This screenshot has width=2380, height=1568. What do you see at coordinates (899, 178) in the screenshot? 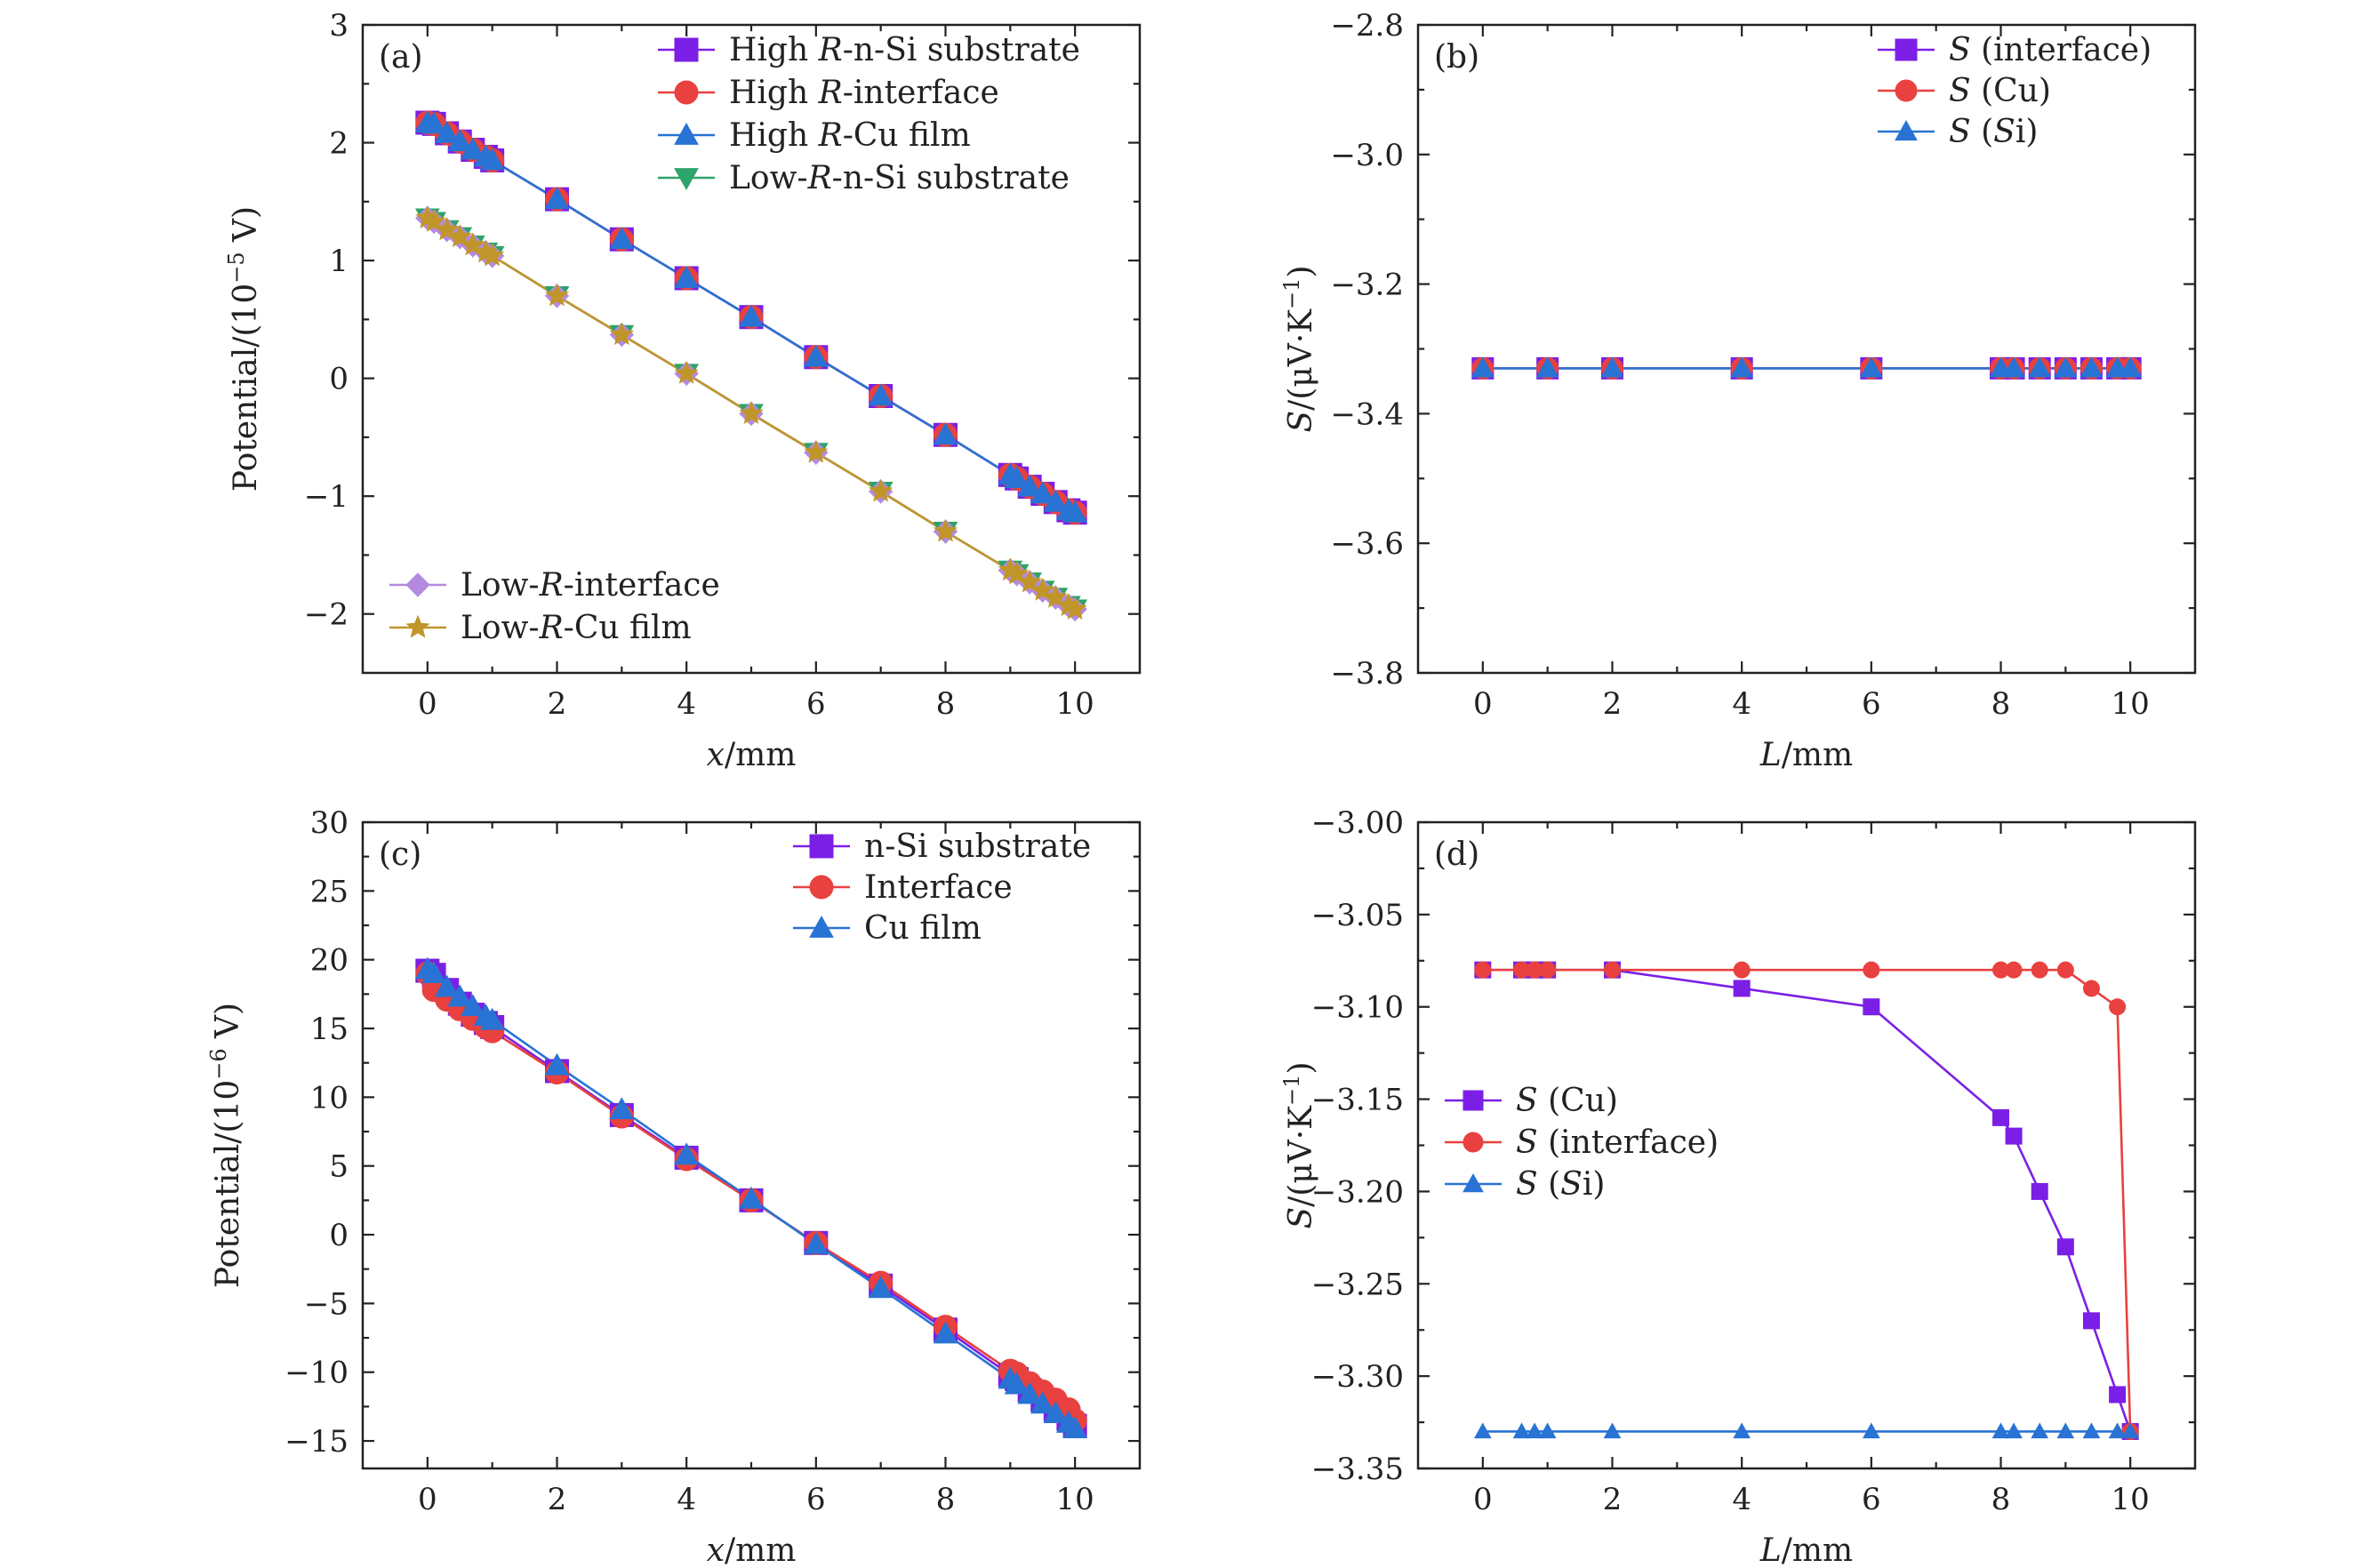
I see `legend-label: Low-R-n-Si substrate` at bounding box center [899, 178].